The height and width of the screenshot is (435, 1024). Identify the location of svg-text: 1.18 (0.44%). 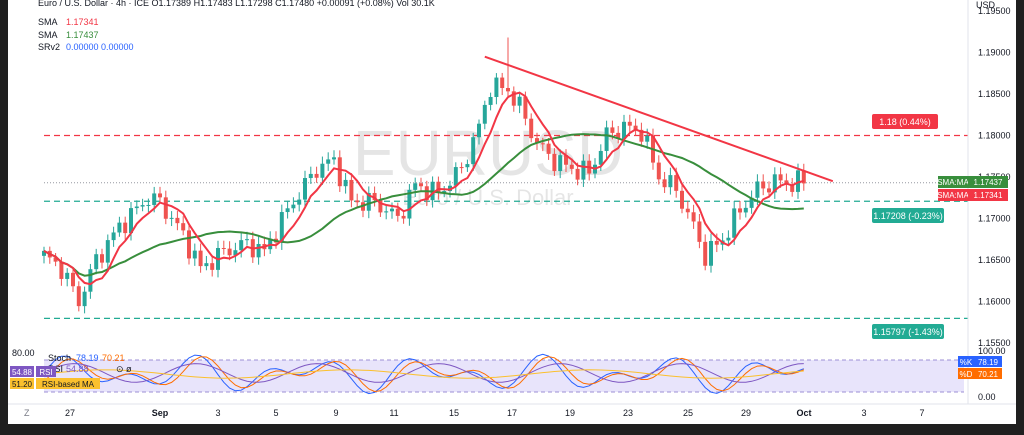
(905, 122).